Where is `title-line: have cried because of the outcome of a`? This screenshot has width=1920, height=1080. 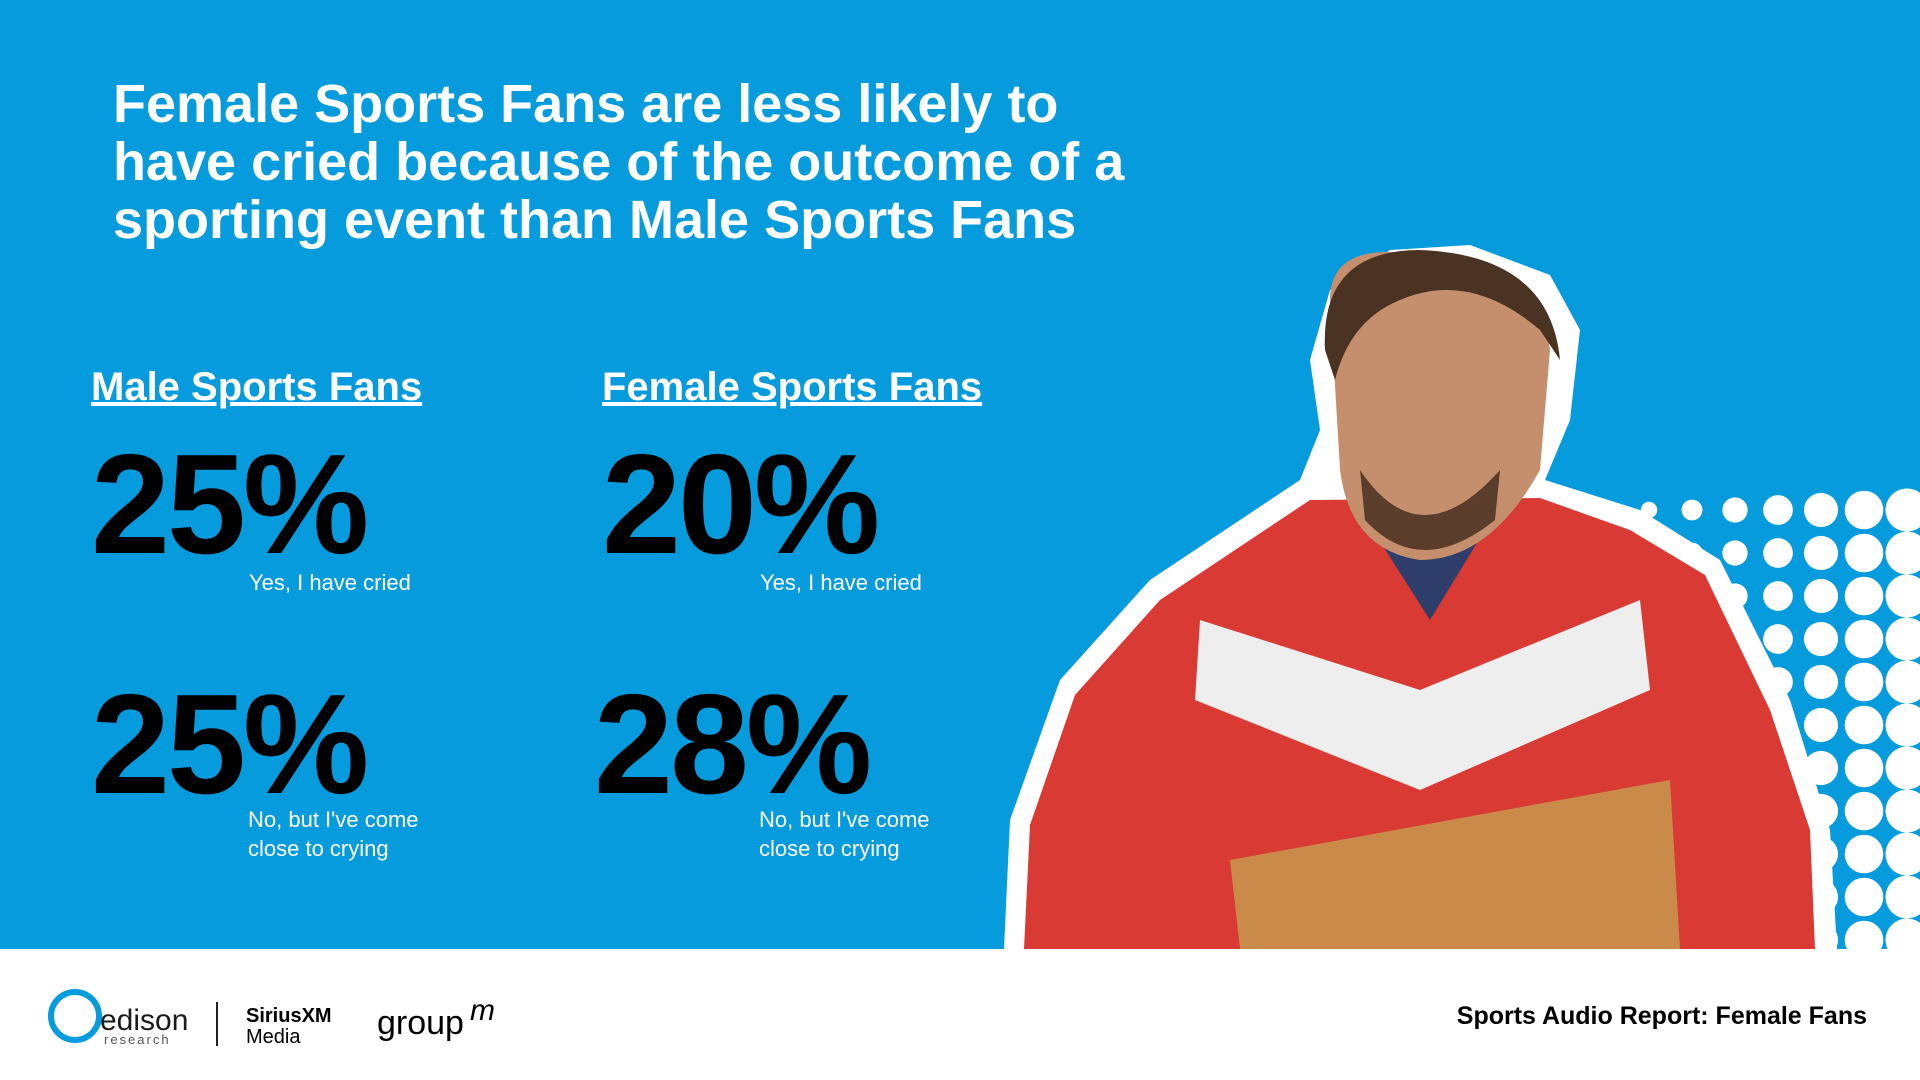 title-line: have cried because of the outcome of a is located at coordinates (619, 162).